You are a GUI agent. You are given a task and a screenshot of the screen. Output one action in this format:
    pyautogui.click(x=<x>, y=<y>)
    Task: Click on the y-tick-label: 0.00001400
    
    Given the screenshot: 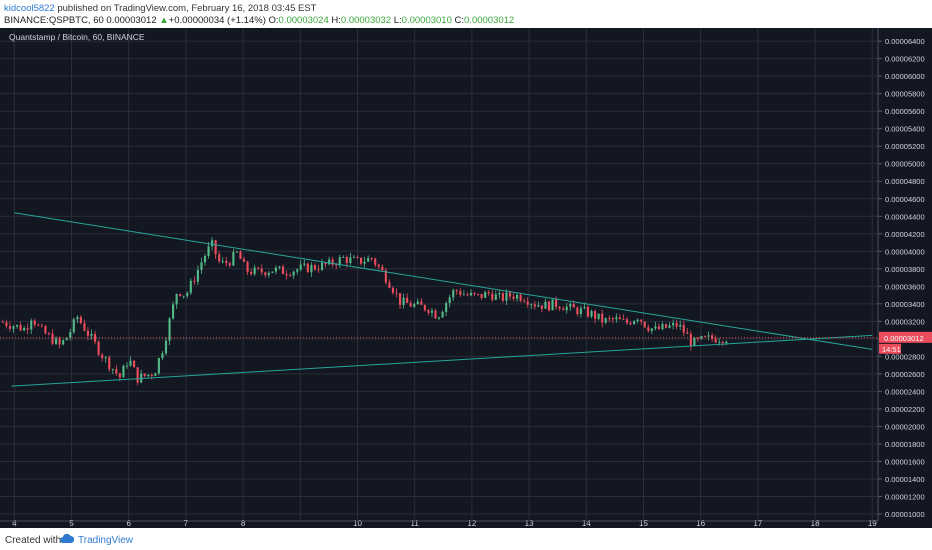 What is the action you would take?
    pyautogui.click(x=905, y=479)
    